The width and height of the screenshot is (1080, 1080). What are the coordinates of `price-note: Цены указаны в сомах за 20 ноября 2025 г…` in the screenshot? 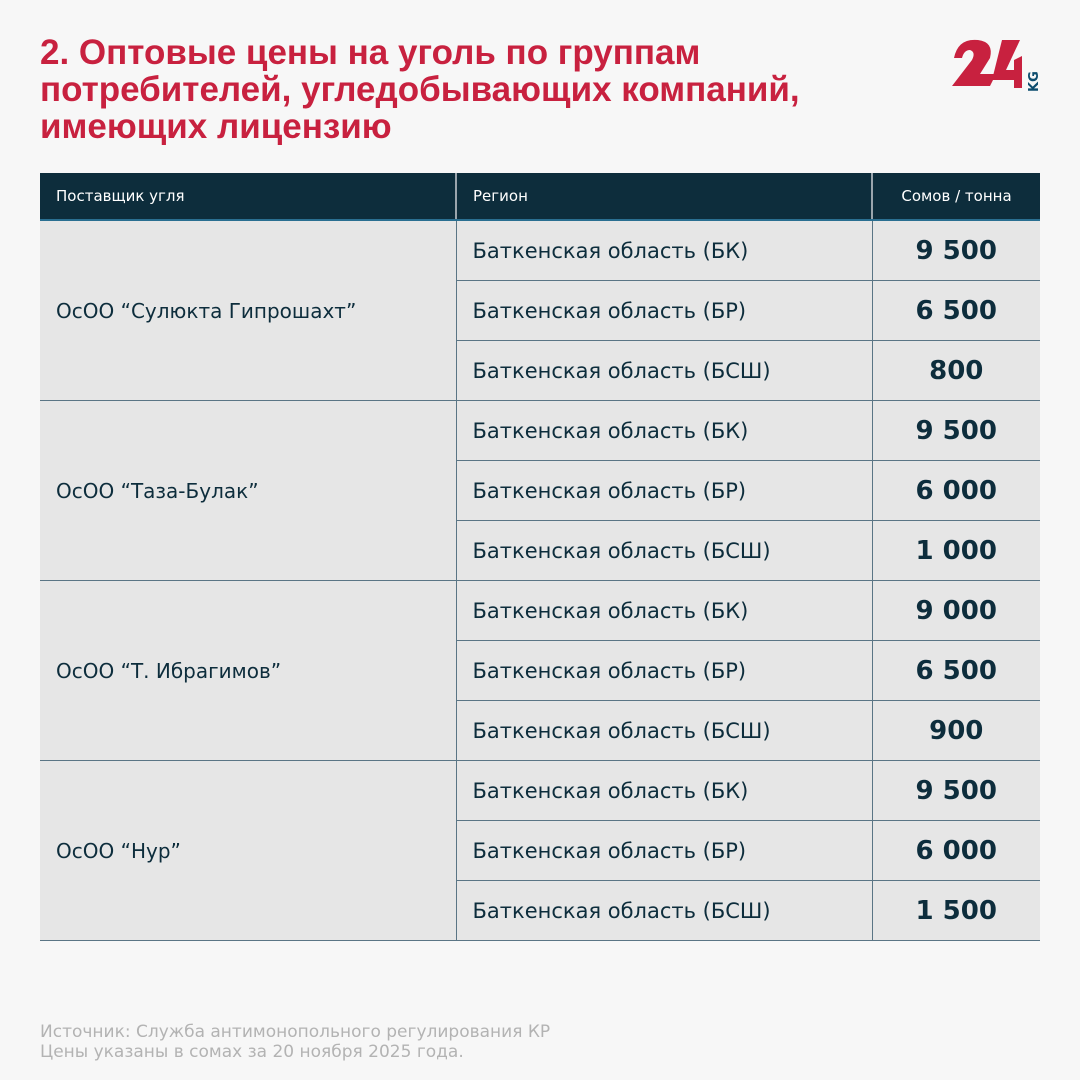 It's located at (252, 1052).